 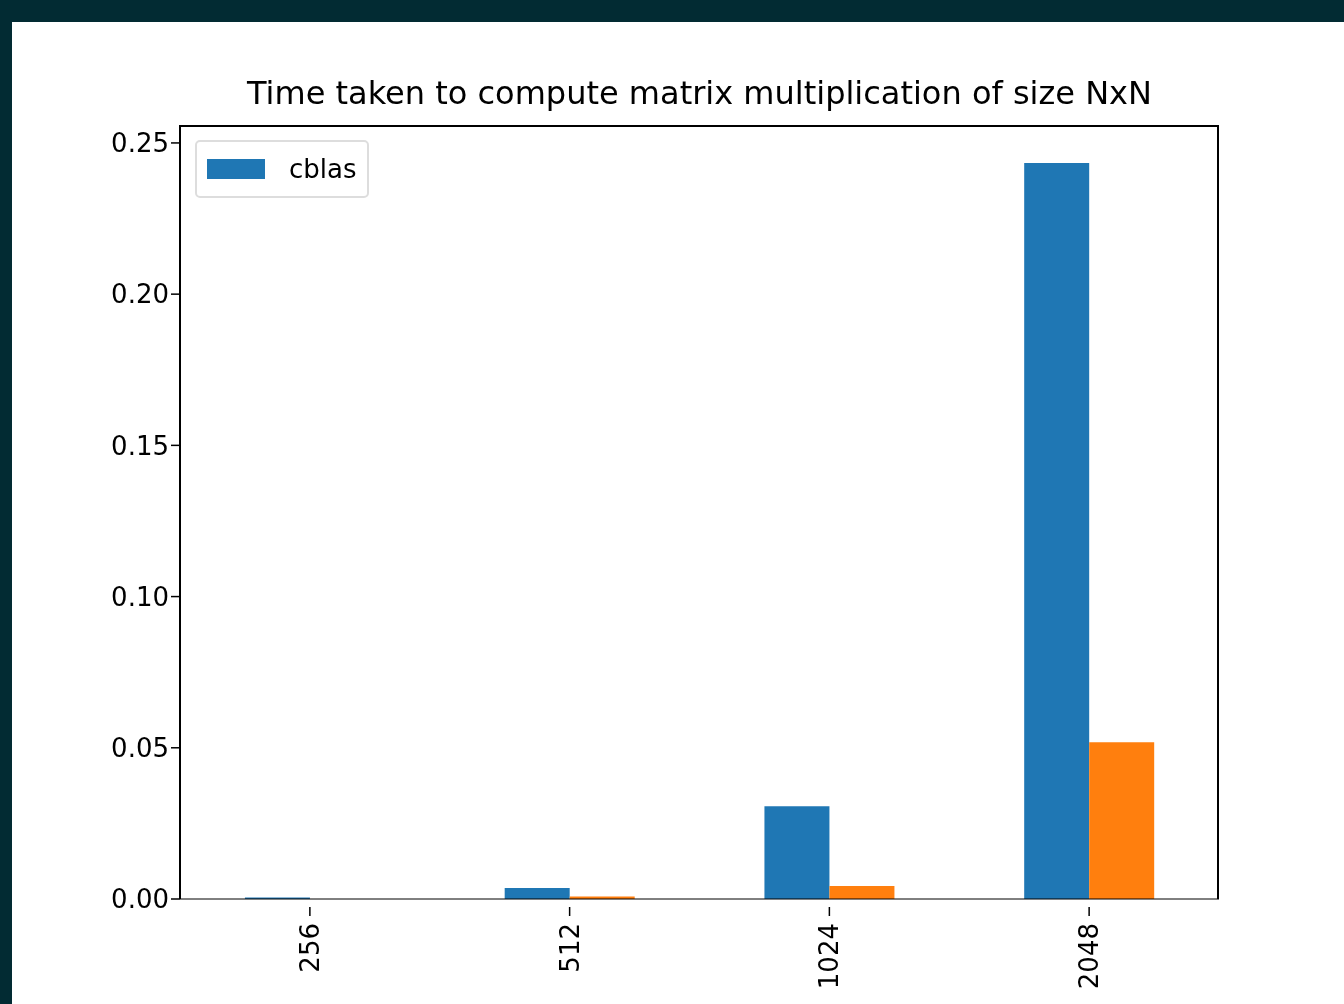 I want to click on legend-label: cblas, so click(x=323, y=169).